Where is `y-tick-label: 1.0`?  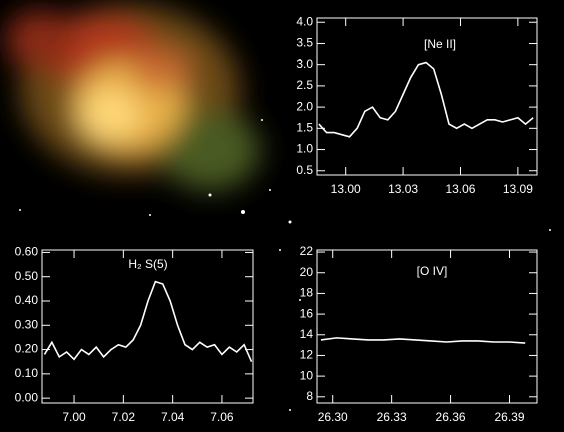
y-tick-label: 1.0 is located at coordinates (304, 149).